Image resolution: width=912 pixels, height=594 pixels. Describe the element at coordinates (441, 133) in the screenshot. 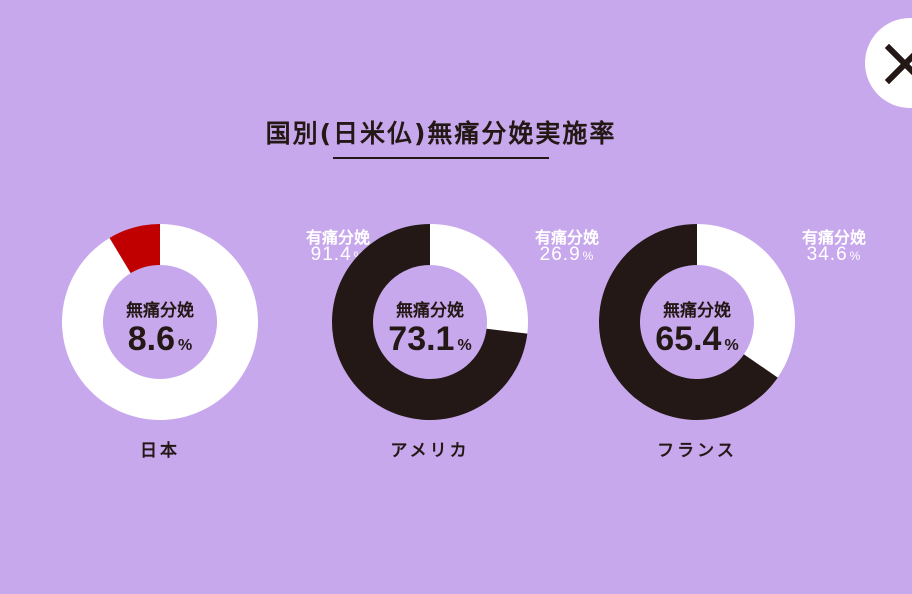

I see `chart-title: 国別(日米仏)無痛分娩実施率` at that location.